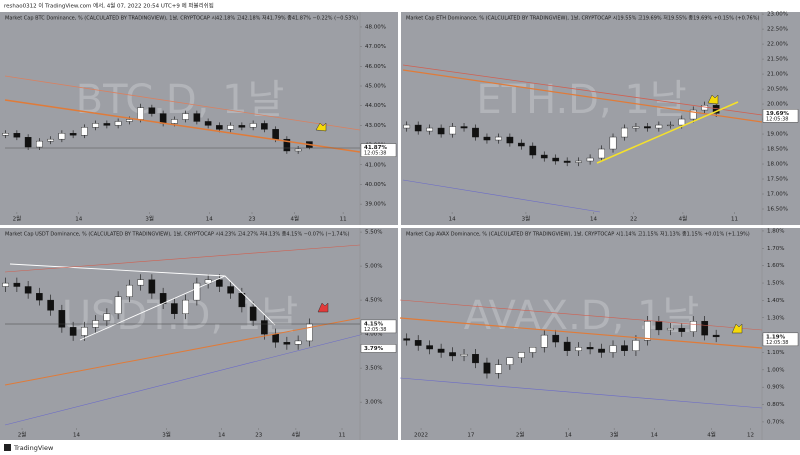  Describe the element at coordinates (614, 435) in the screenshot. I see `x-tick-label: 3월` at that location.